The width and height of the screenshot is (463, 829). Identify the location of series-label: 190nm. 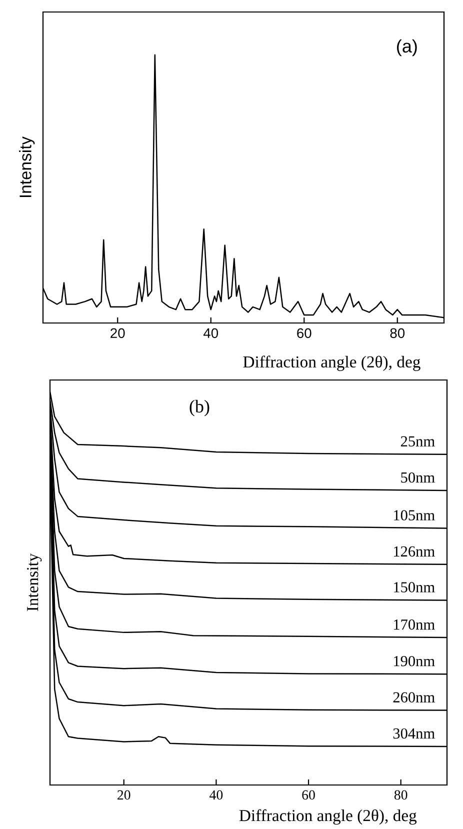
(414, 661).